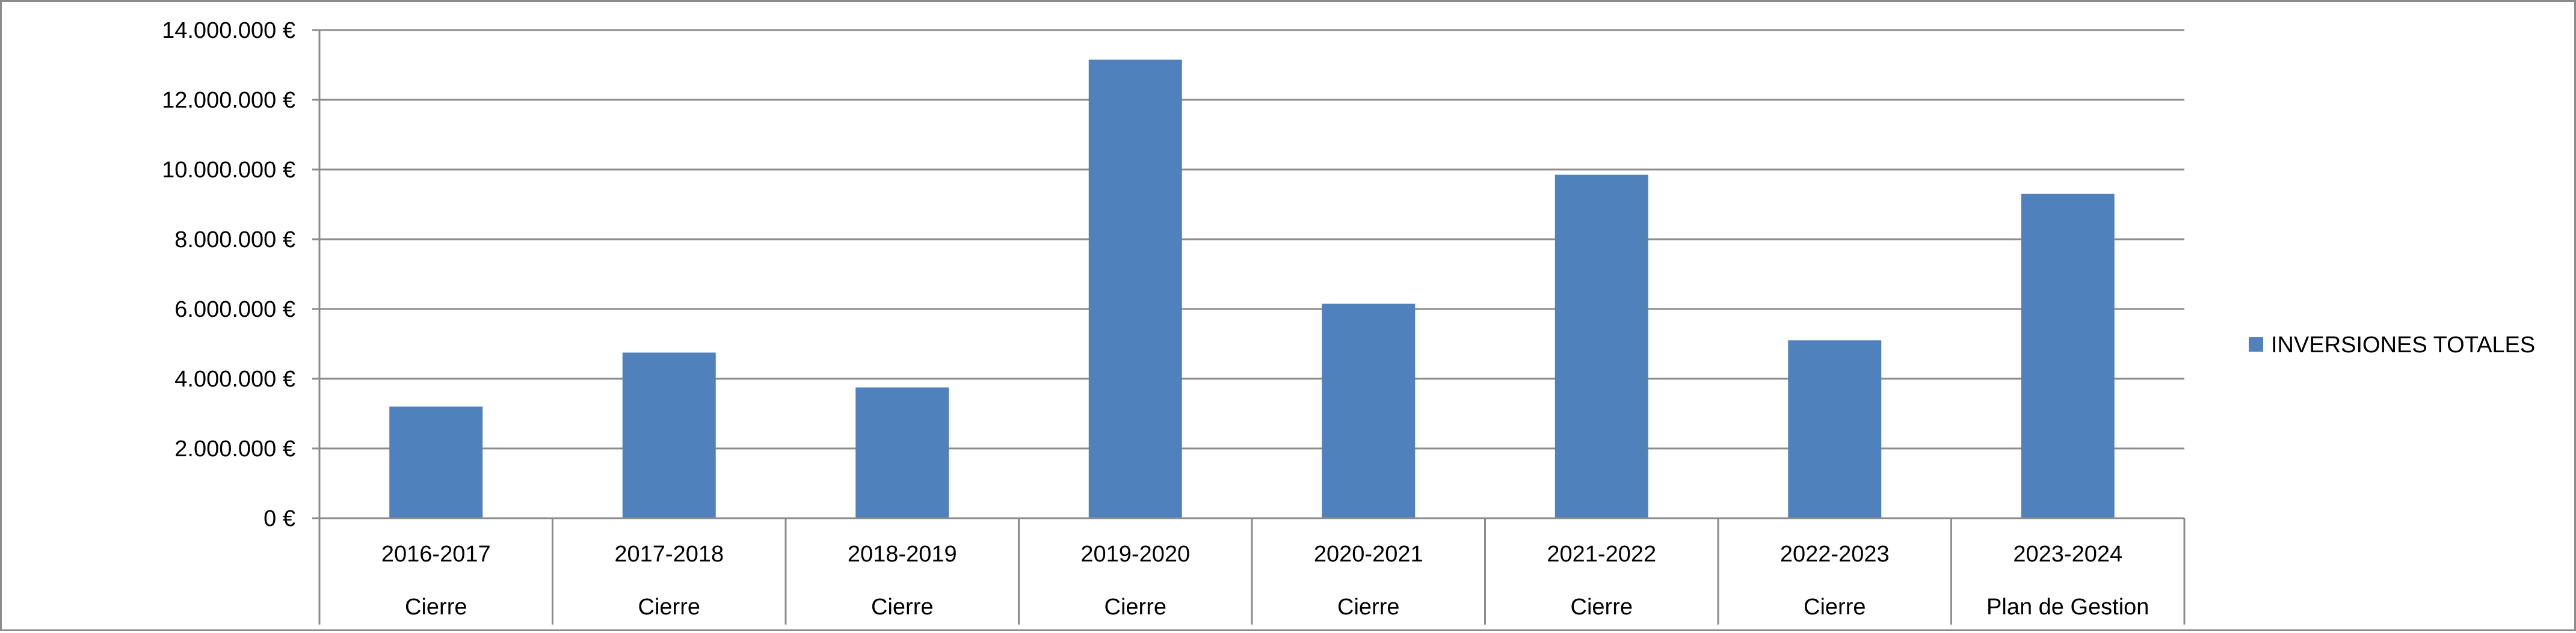 The height and width of the screenshot is (633, 2576). What do you see at coordinates (234, 449) in the screenshot?
I see `y-tick-label: 2.000.000 €` at bounding box center [234, 449].